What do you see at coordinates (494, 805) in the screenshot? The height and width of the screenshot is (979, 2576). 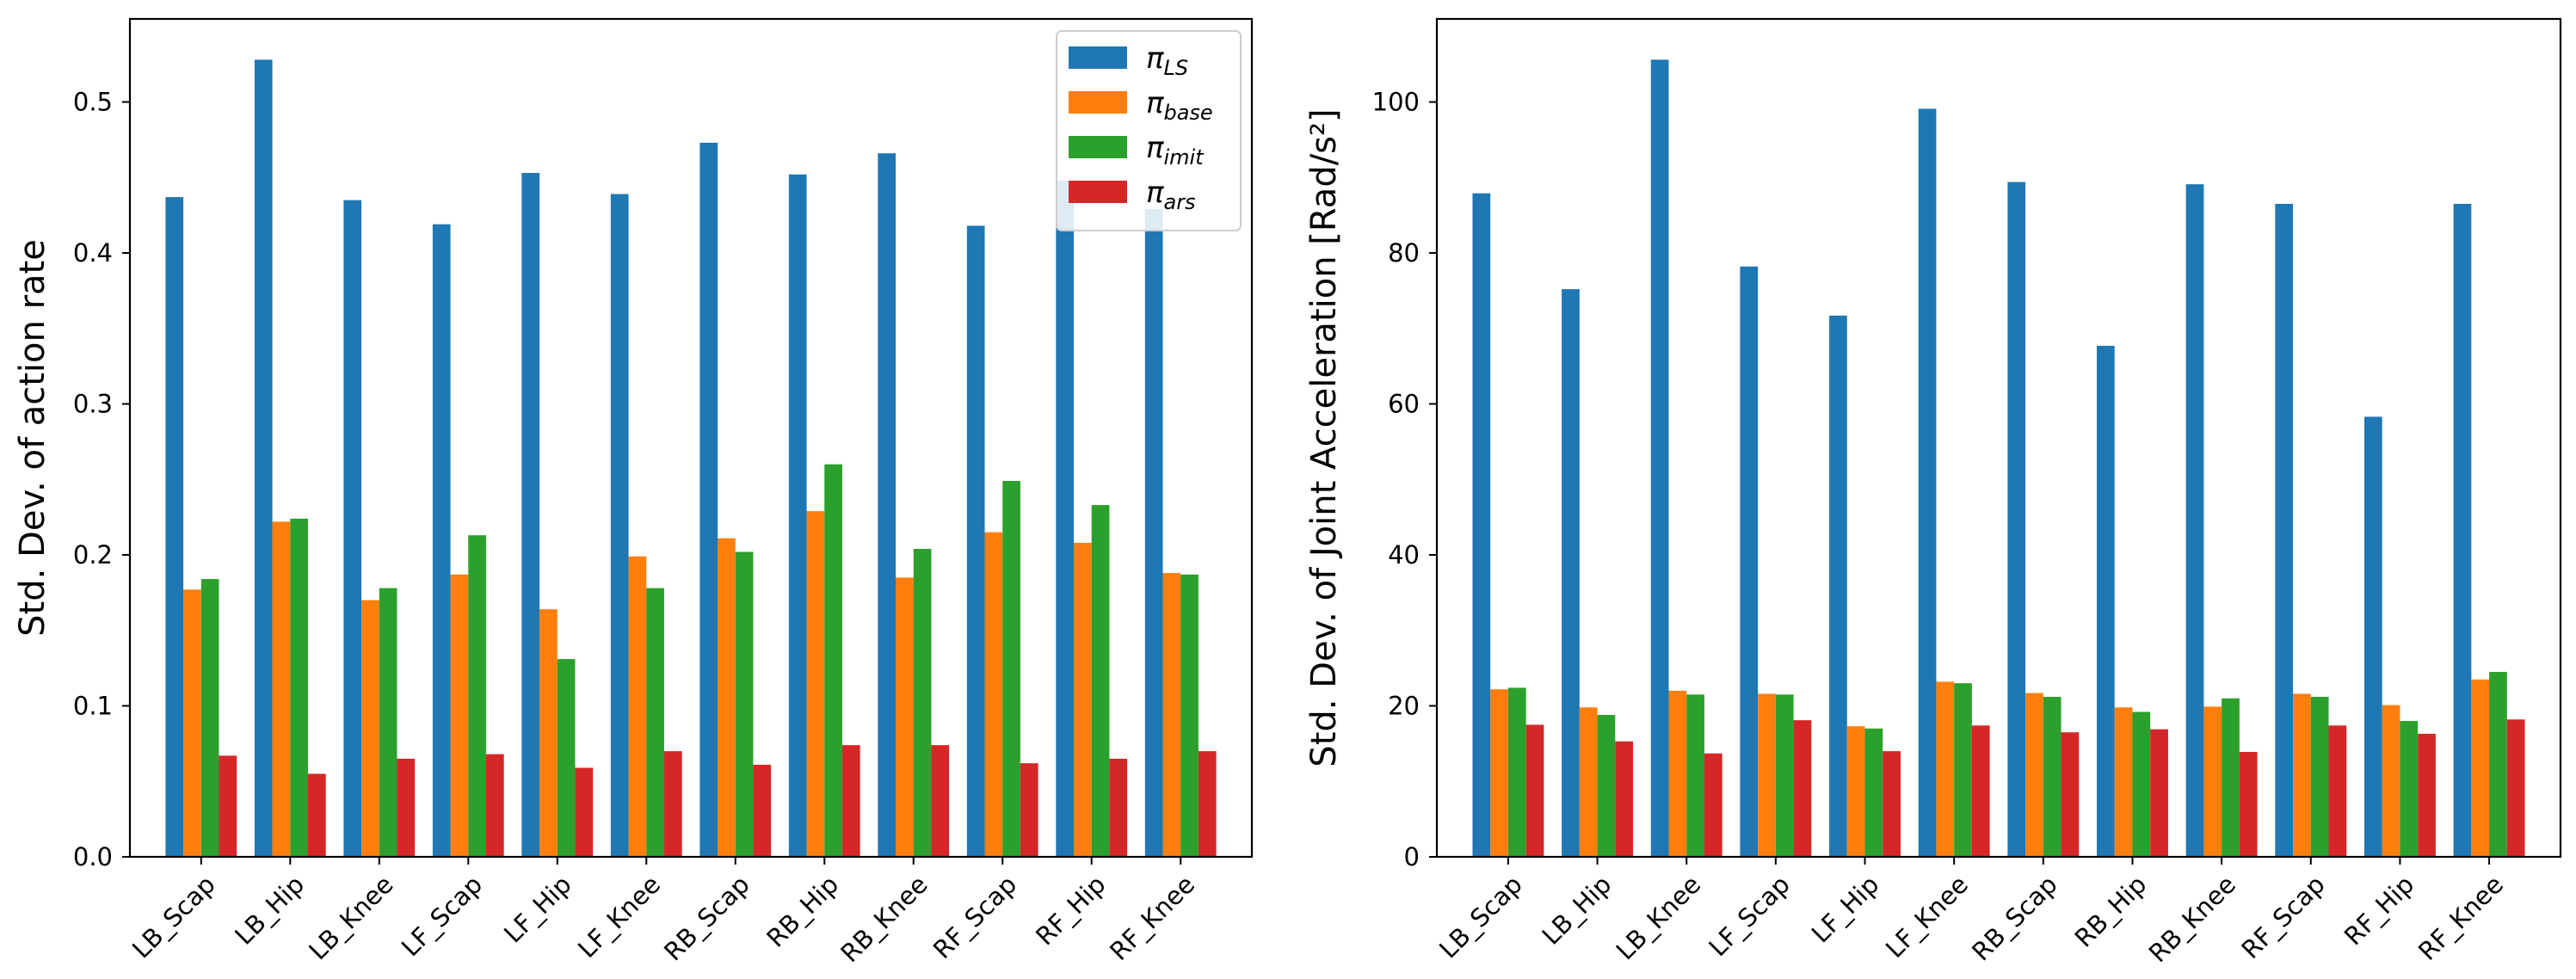 I see `bar-pi-ars-lf-scap` at bounding box center [494, 805].